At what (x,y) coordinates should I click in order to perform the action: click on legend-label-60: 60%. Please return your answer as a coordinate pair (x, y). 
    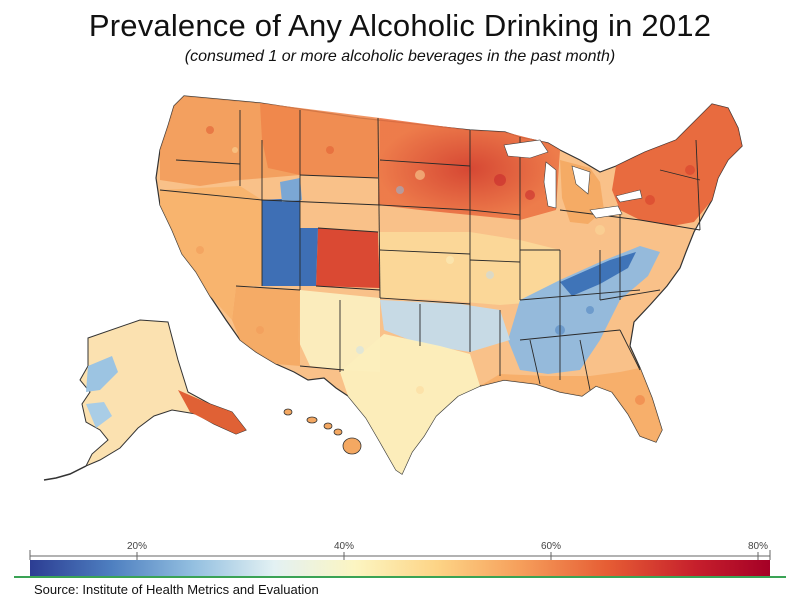
    Looking at the image, I should click on (551, 546).